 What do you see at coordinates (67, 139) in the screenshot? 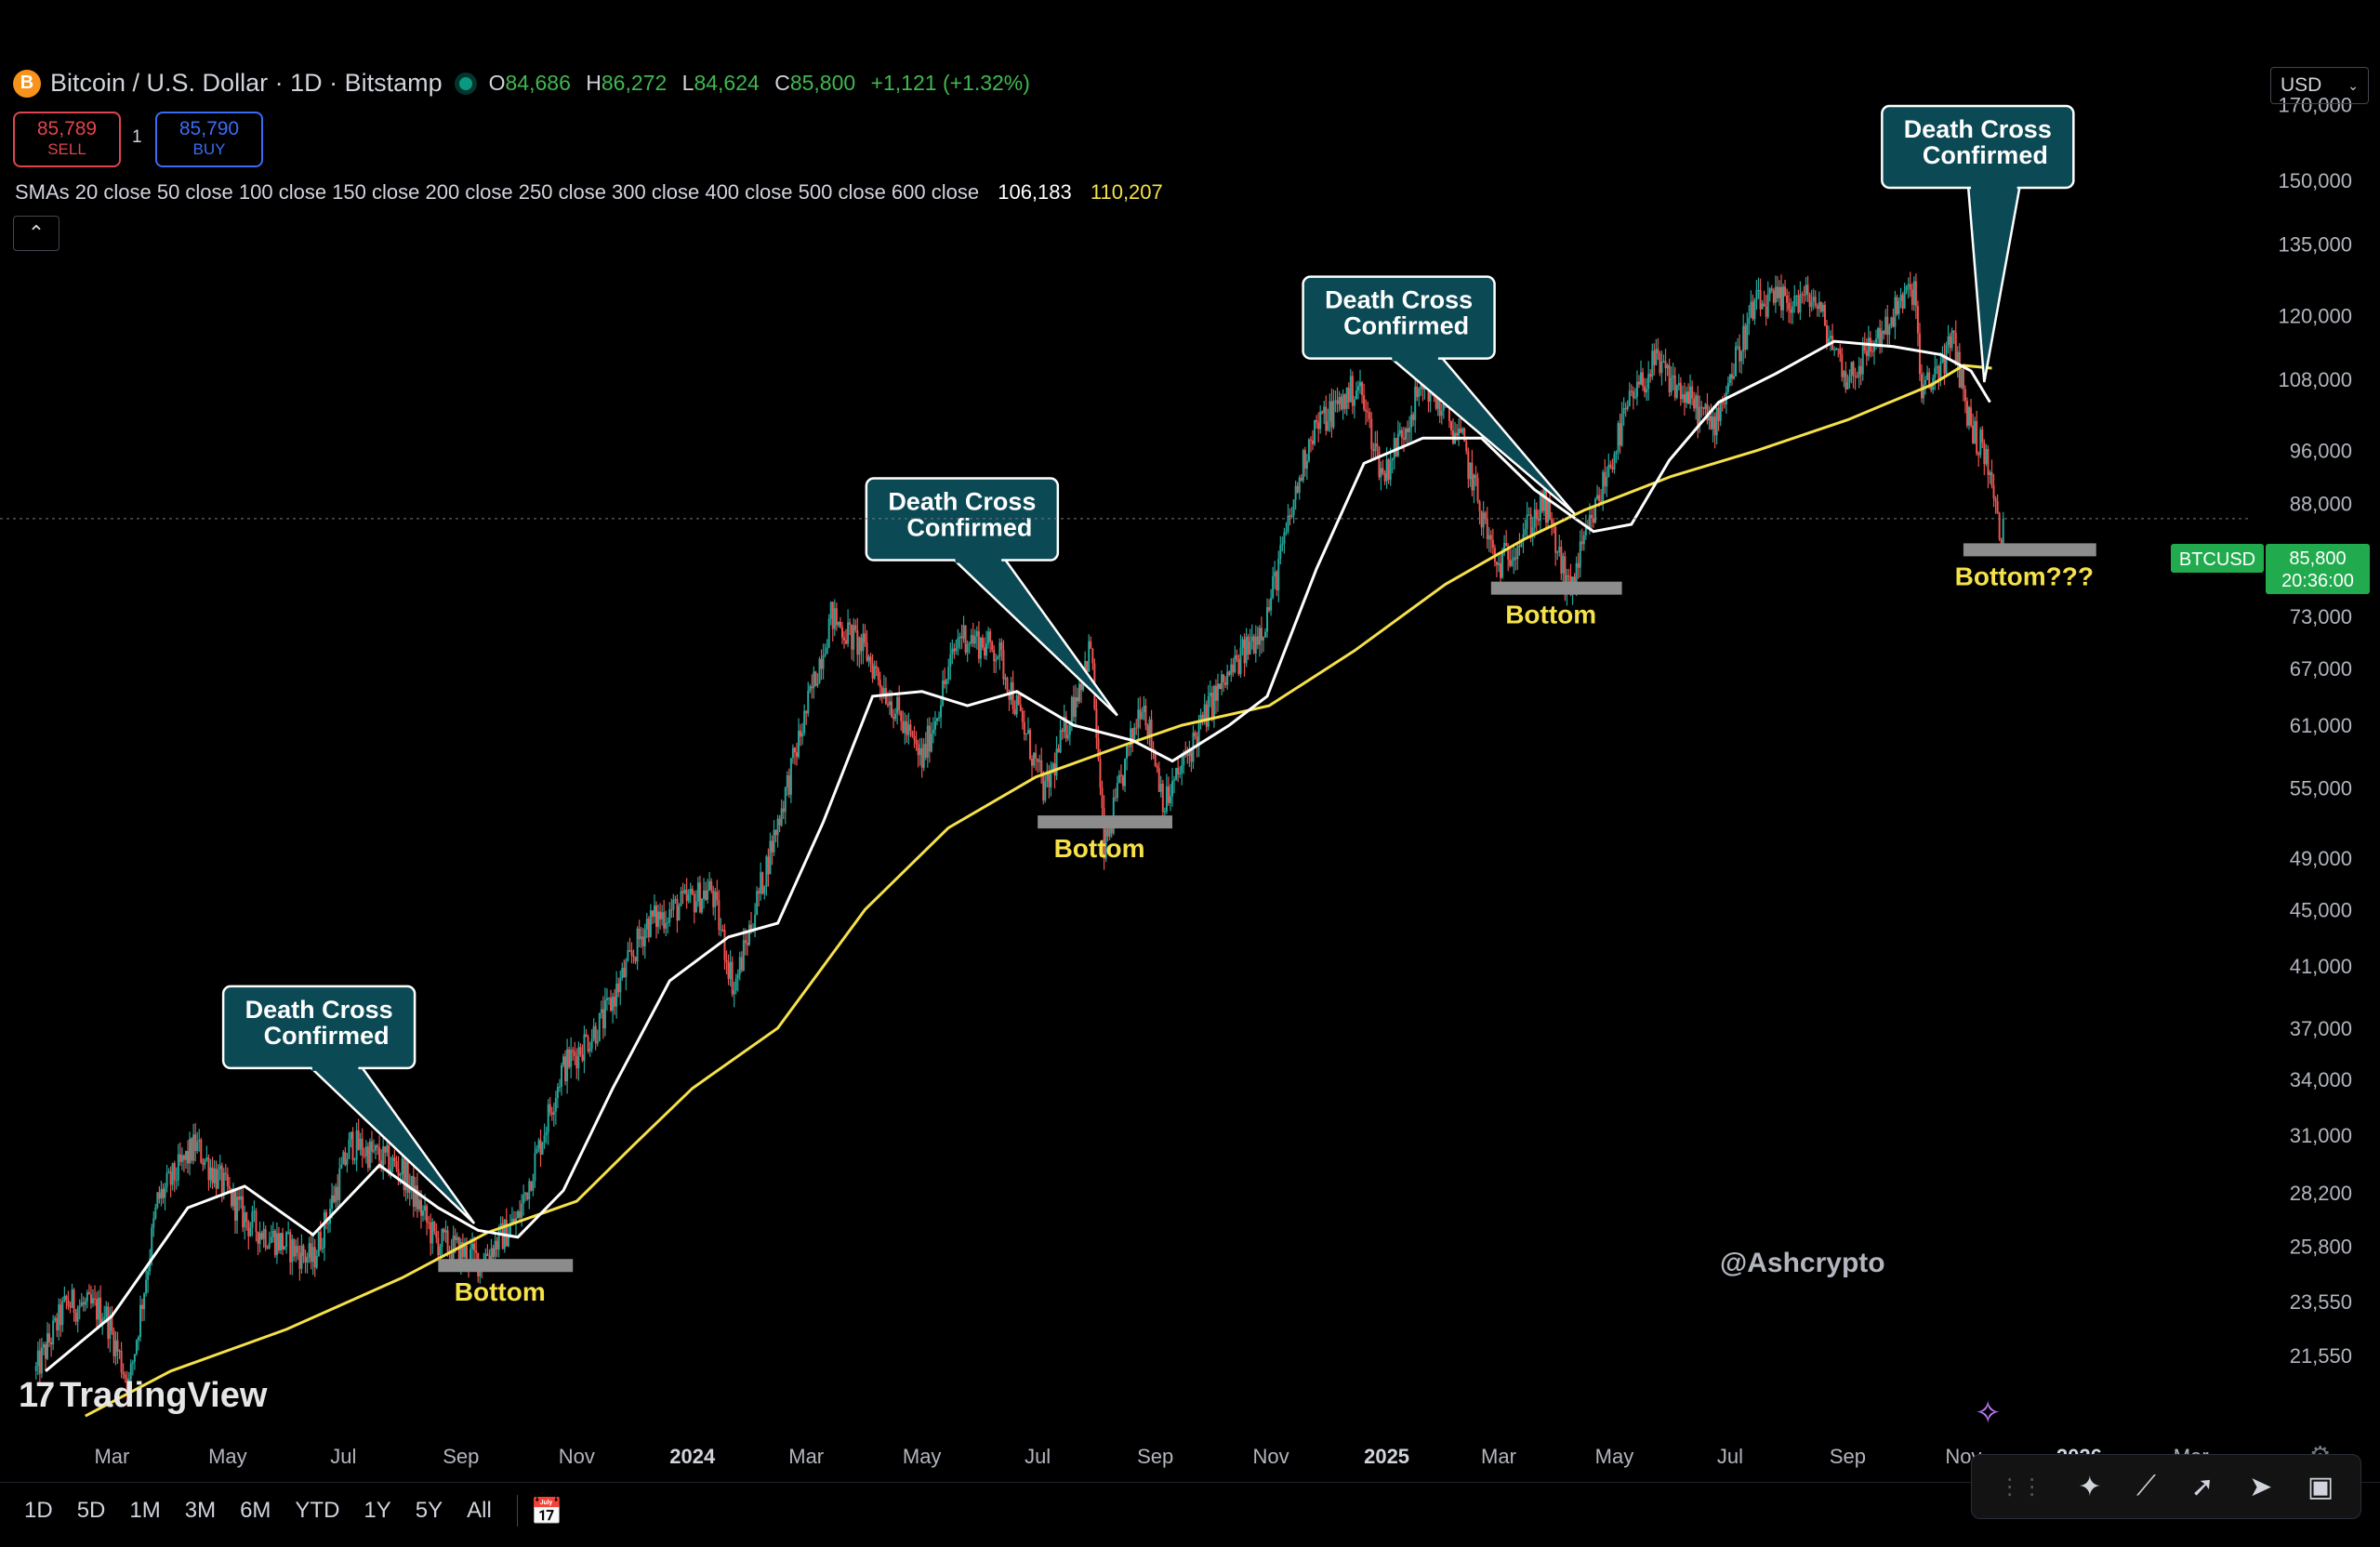
I see `sell-button: 85,789 SELL` at bounding box center [67, 139].